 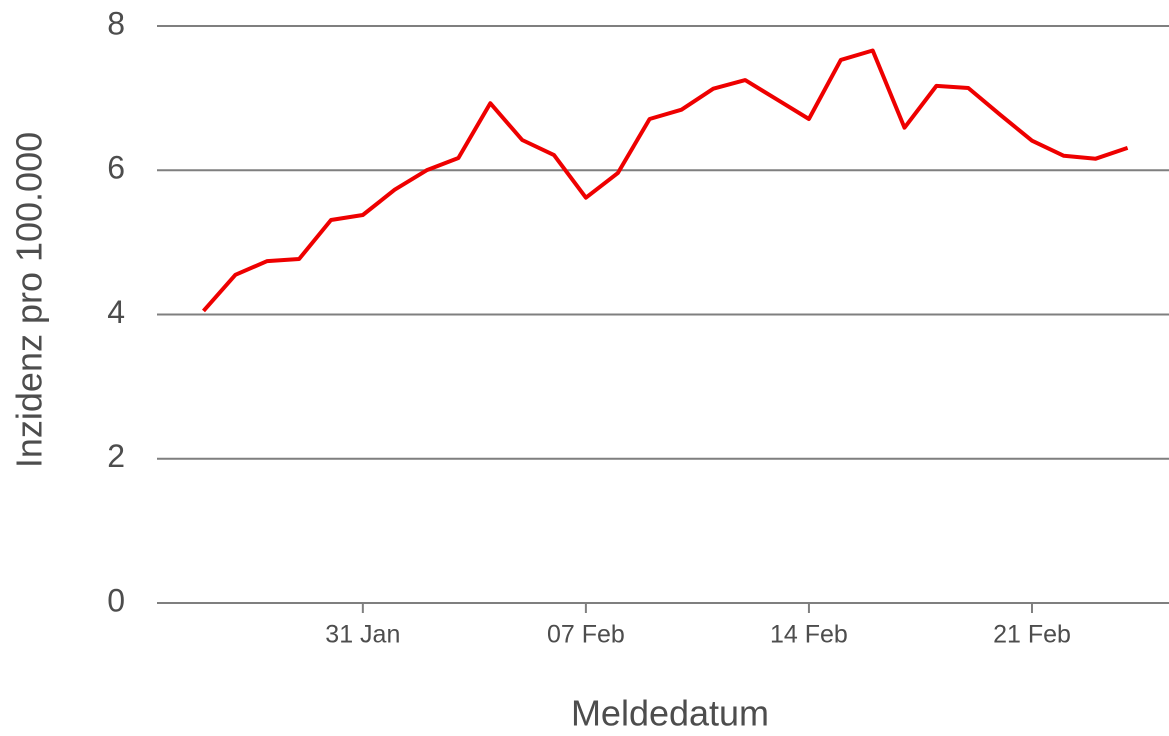 What do you see at coordinates (362, 635) in the screenshot?
I see `x-tick-label: 31 Jan` at bounding box center [362, 635].